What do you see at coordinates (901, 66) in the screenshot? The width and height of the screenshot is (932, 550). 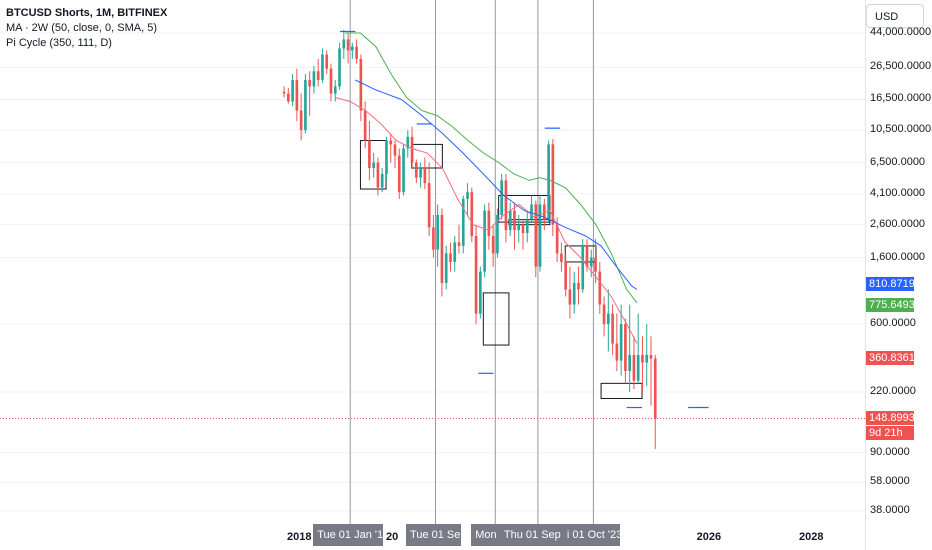 I see `price-tick-label: 26,500.0000` at bounding box center [901, 66].